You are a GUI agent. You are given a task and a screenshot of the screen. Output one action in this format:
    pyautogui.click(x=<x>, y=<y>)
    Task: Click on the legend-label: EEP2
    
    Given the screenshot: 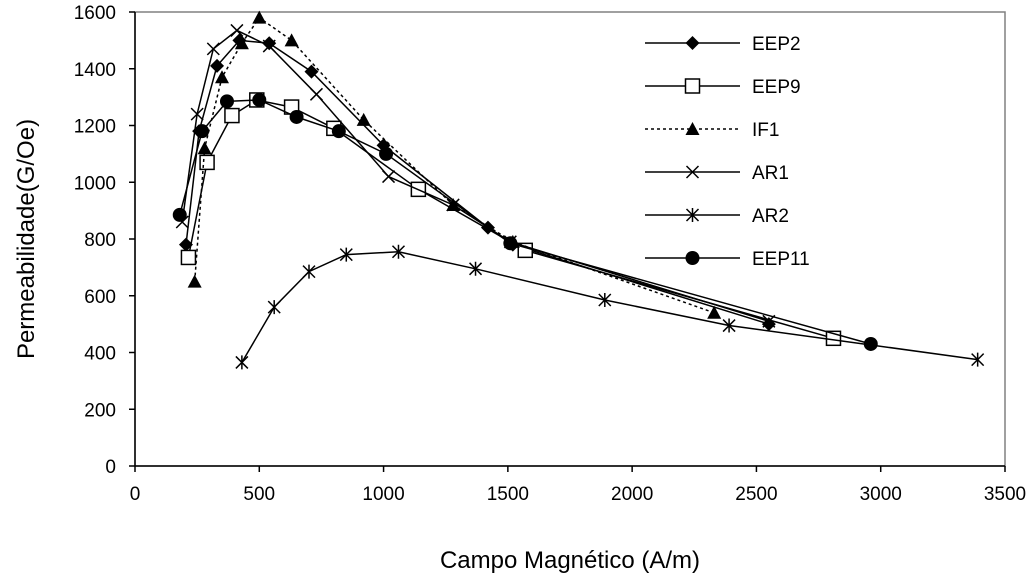 What is the action you would take?
    pyautogui.click(x=776, y=44)
    